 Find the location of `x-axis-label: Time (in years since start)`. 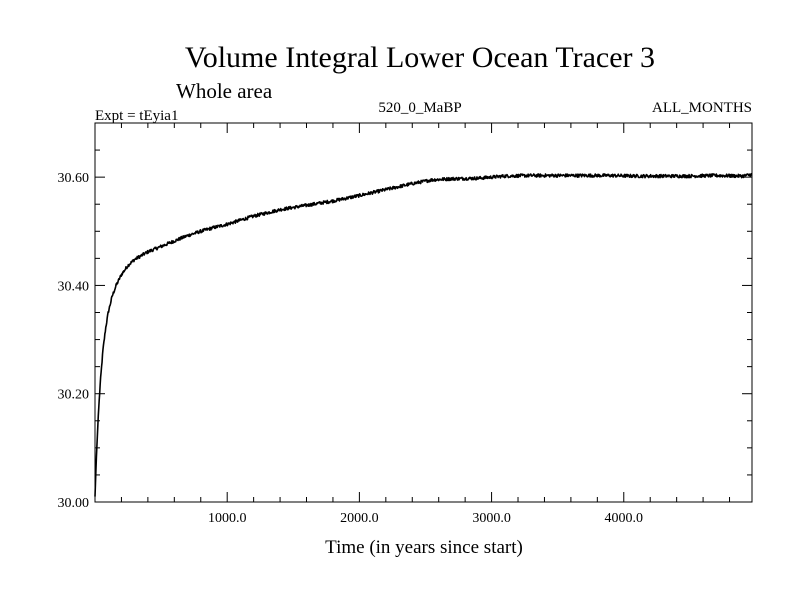

x-axis-label: Time (in years since start) is located at coordinates (424, 547).